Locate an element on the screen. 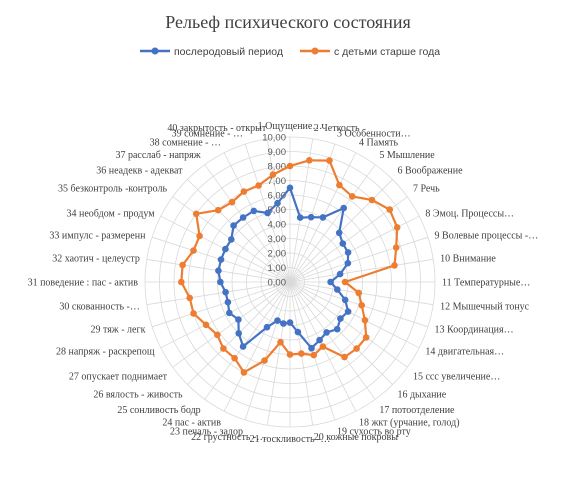  category-label: 2 Четкость is located at coordinates (337, 128).